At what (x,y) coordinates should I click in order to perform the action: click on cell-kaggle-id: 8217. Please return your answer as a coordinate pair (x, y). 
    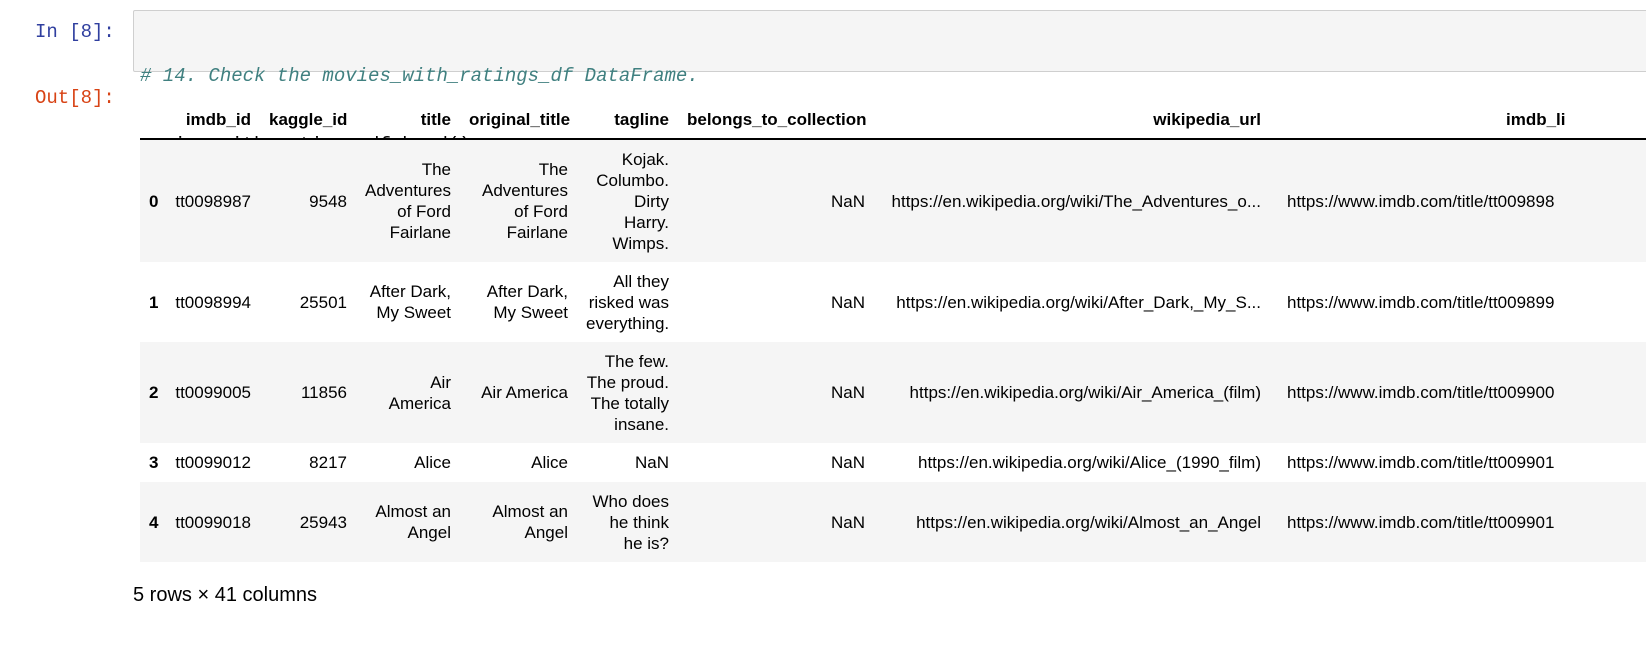
    Looking at the image, I should click on (328, 462).